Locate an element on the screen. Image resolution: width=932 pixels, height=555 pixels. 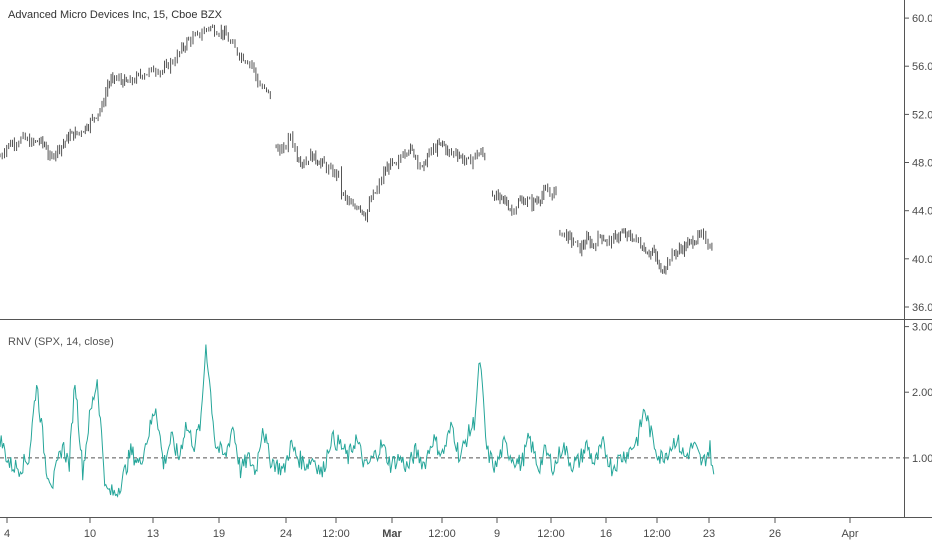
time-tick-label: 19 is located at coordinates (219, 534).